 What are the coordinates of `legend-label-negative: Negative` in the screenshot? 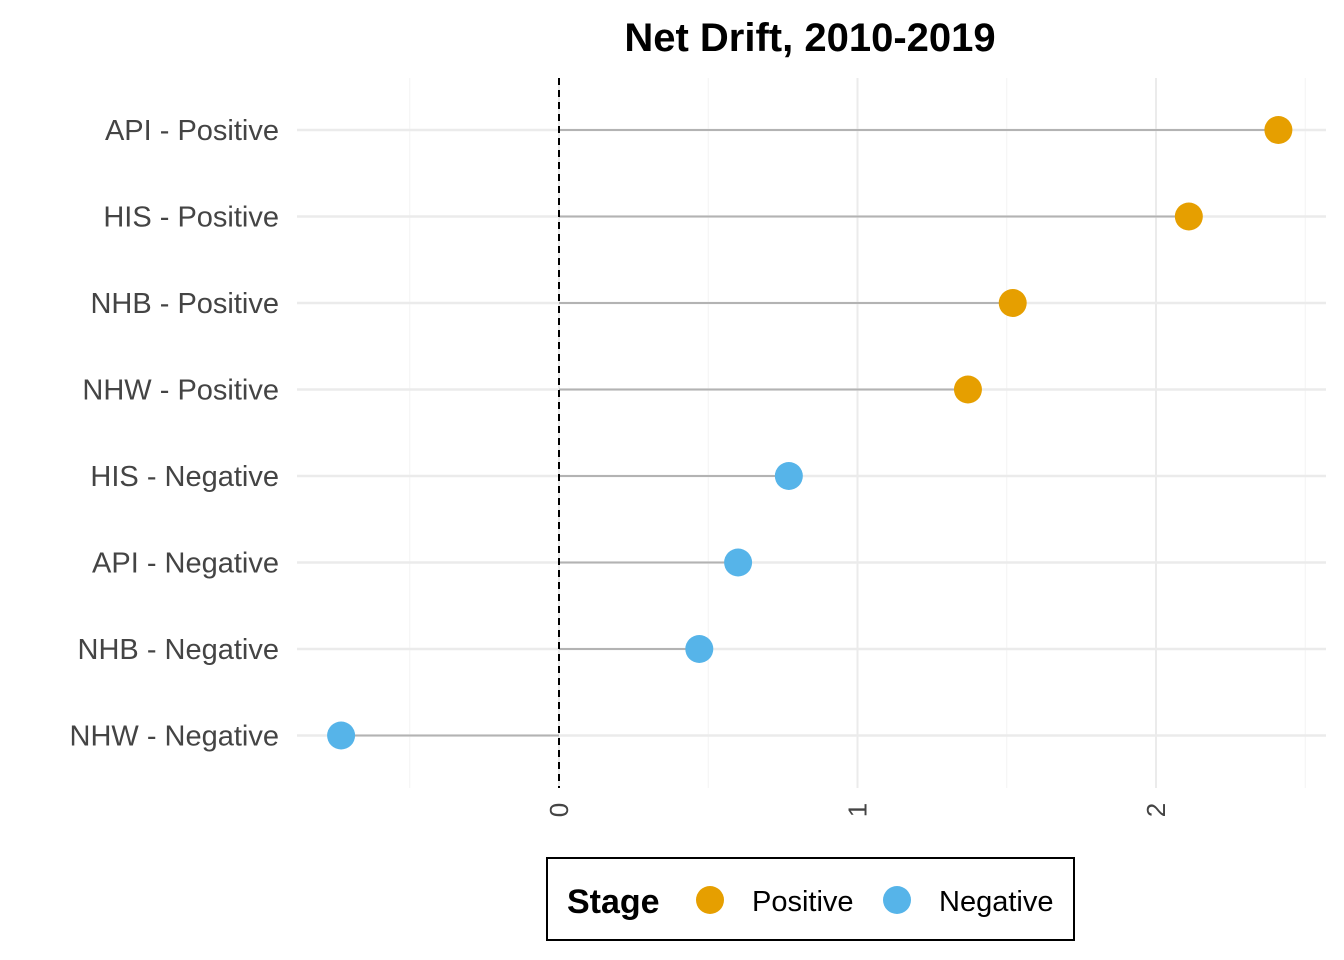 It's located at (996, 902).